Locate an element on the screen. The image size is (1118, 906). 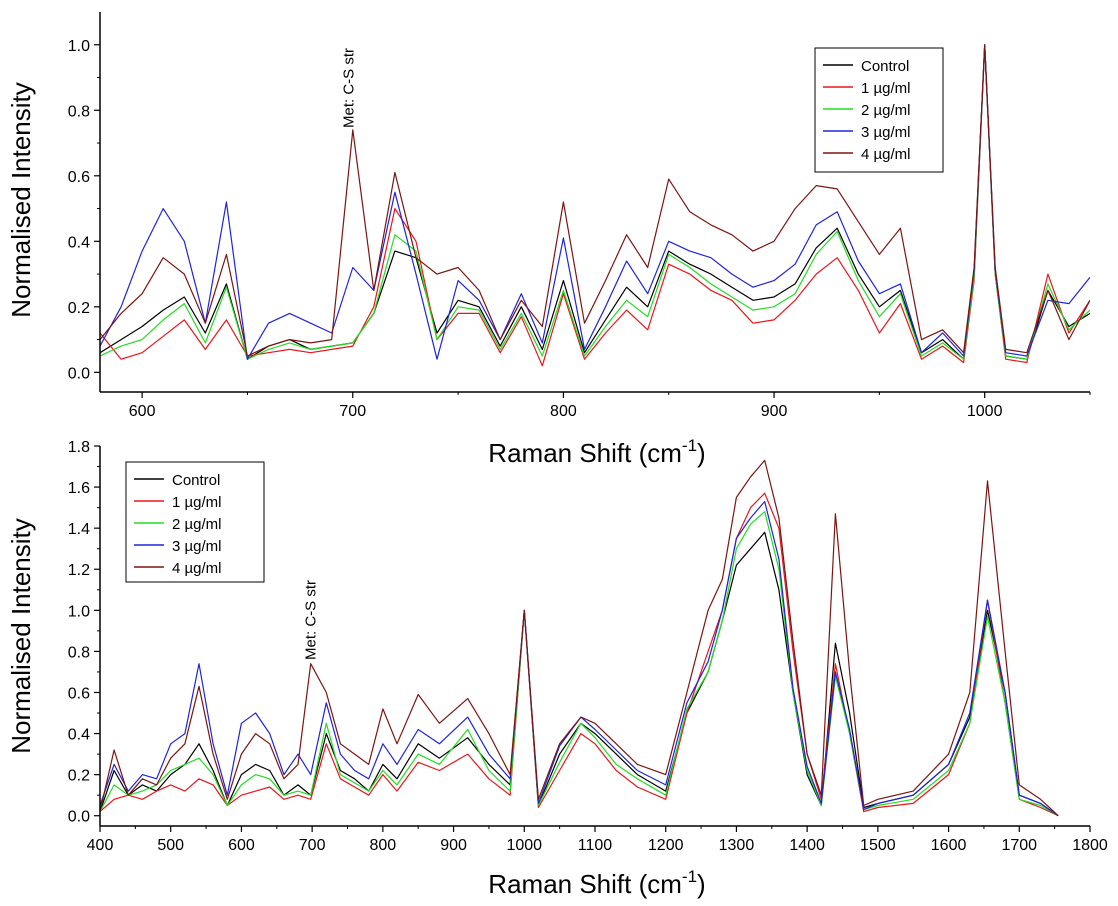
x-tick-label: 1100 is located at coordinates (595, 845).